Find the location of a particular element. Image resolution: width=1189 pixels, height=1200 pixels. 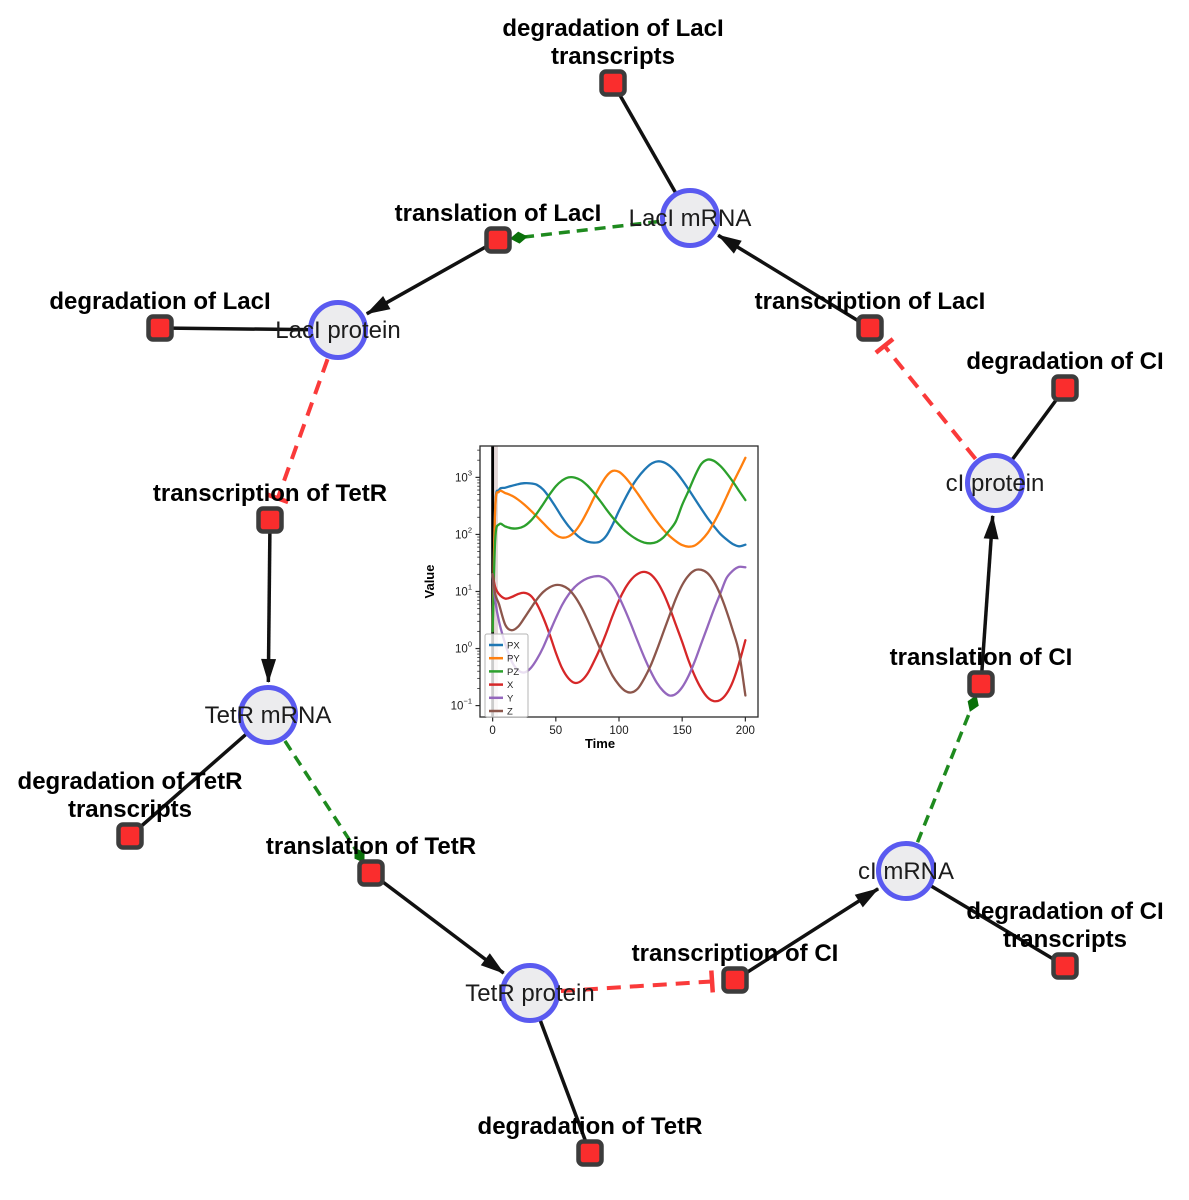

reaction-label-deg_ci-line0: degradation of CI is located at coordinates (1064, 361).